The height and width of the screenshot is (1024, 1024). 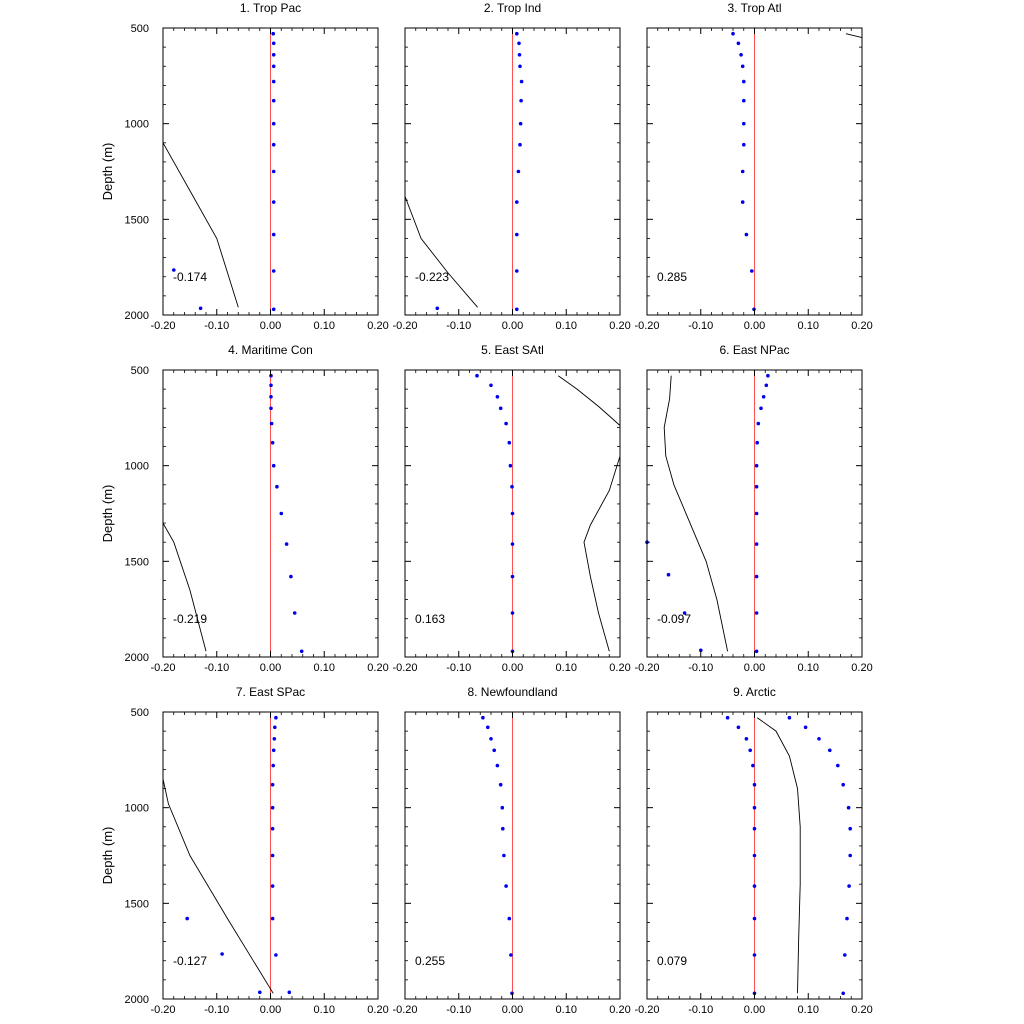 What do you see at coordinates (430, 961) in the screenshot?
I see `correlation-value: 0.255` at bounding box center [430, 961].